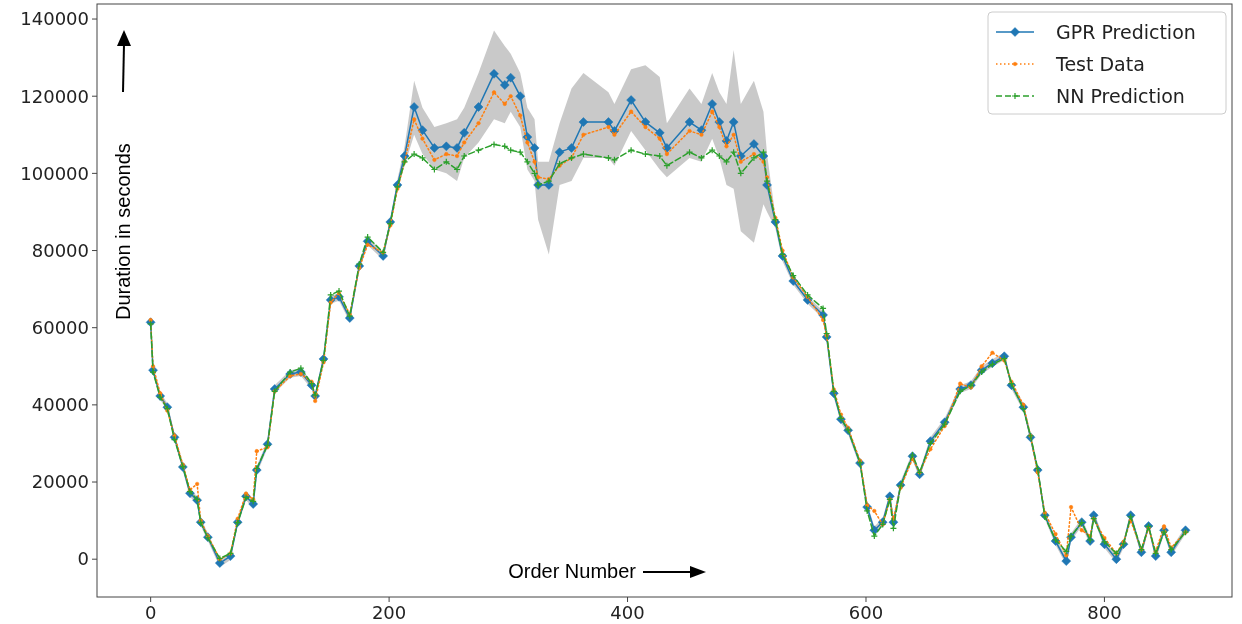 This screenshot has height=624, width=1242. I want to click on legend-label: GPR Prediction, so click(1126, 31).